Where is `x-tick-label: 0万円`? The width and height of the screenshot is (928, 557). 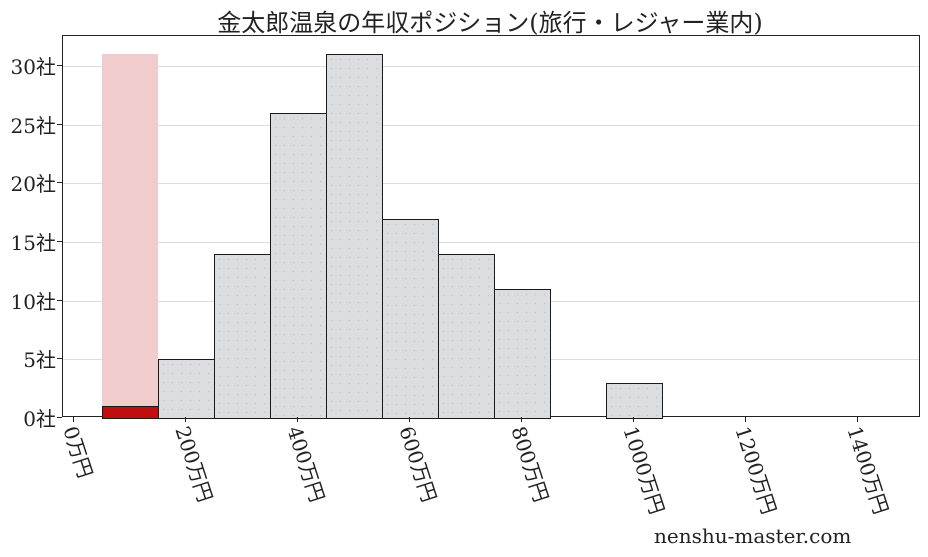
x-tick-label: 0万円 is located at coordinates (78, 452).